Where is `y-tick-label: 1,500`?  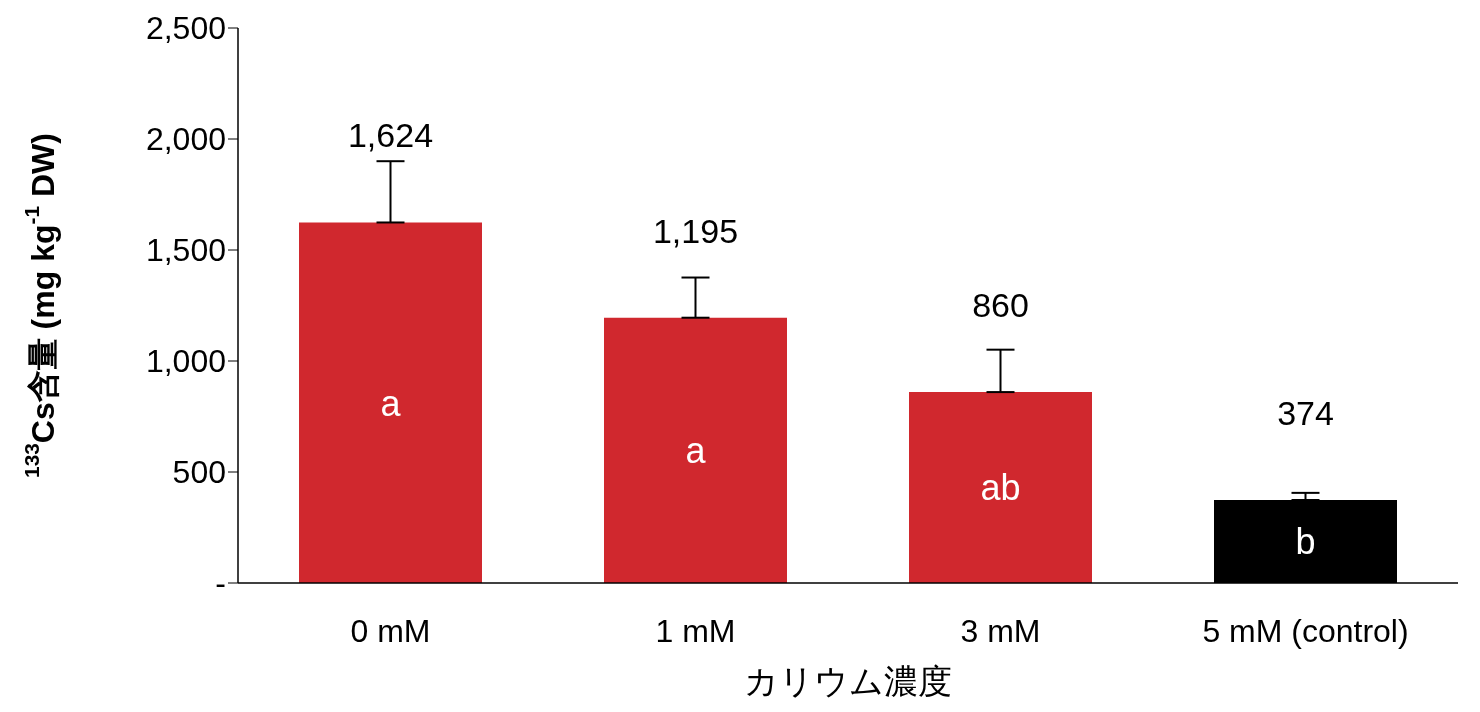
y-tick-label: 1,500 is located at coordinates (185, 250).